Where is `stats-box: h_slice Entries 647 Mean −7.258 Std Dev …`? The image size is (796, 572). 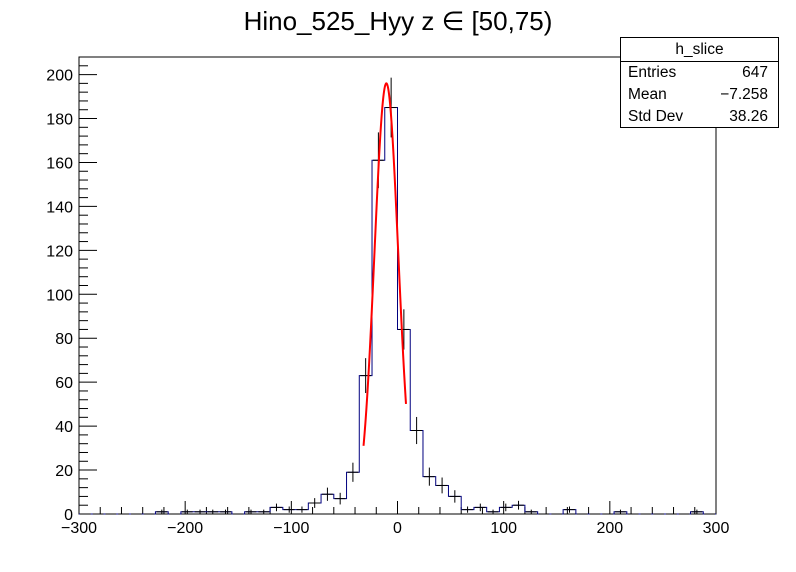
stats-box: h_slice Entries 647 Mean −7.258 Std Dev … is located at coordinates (699, 82).